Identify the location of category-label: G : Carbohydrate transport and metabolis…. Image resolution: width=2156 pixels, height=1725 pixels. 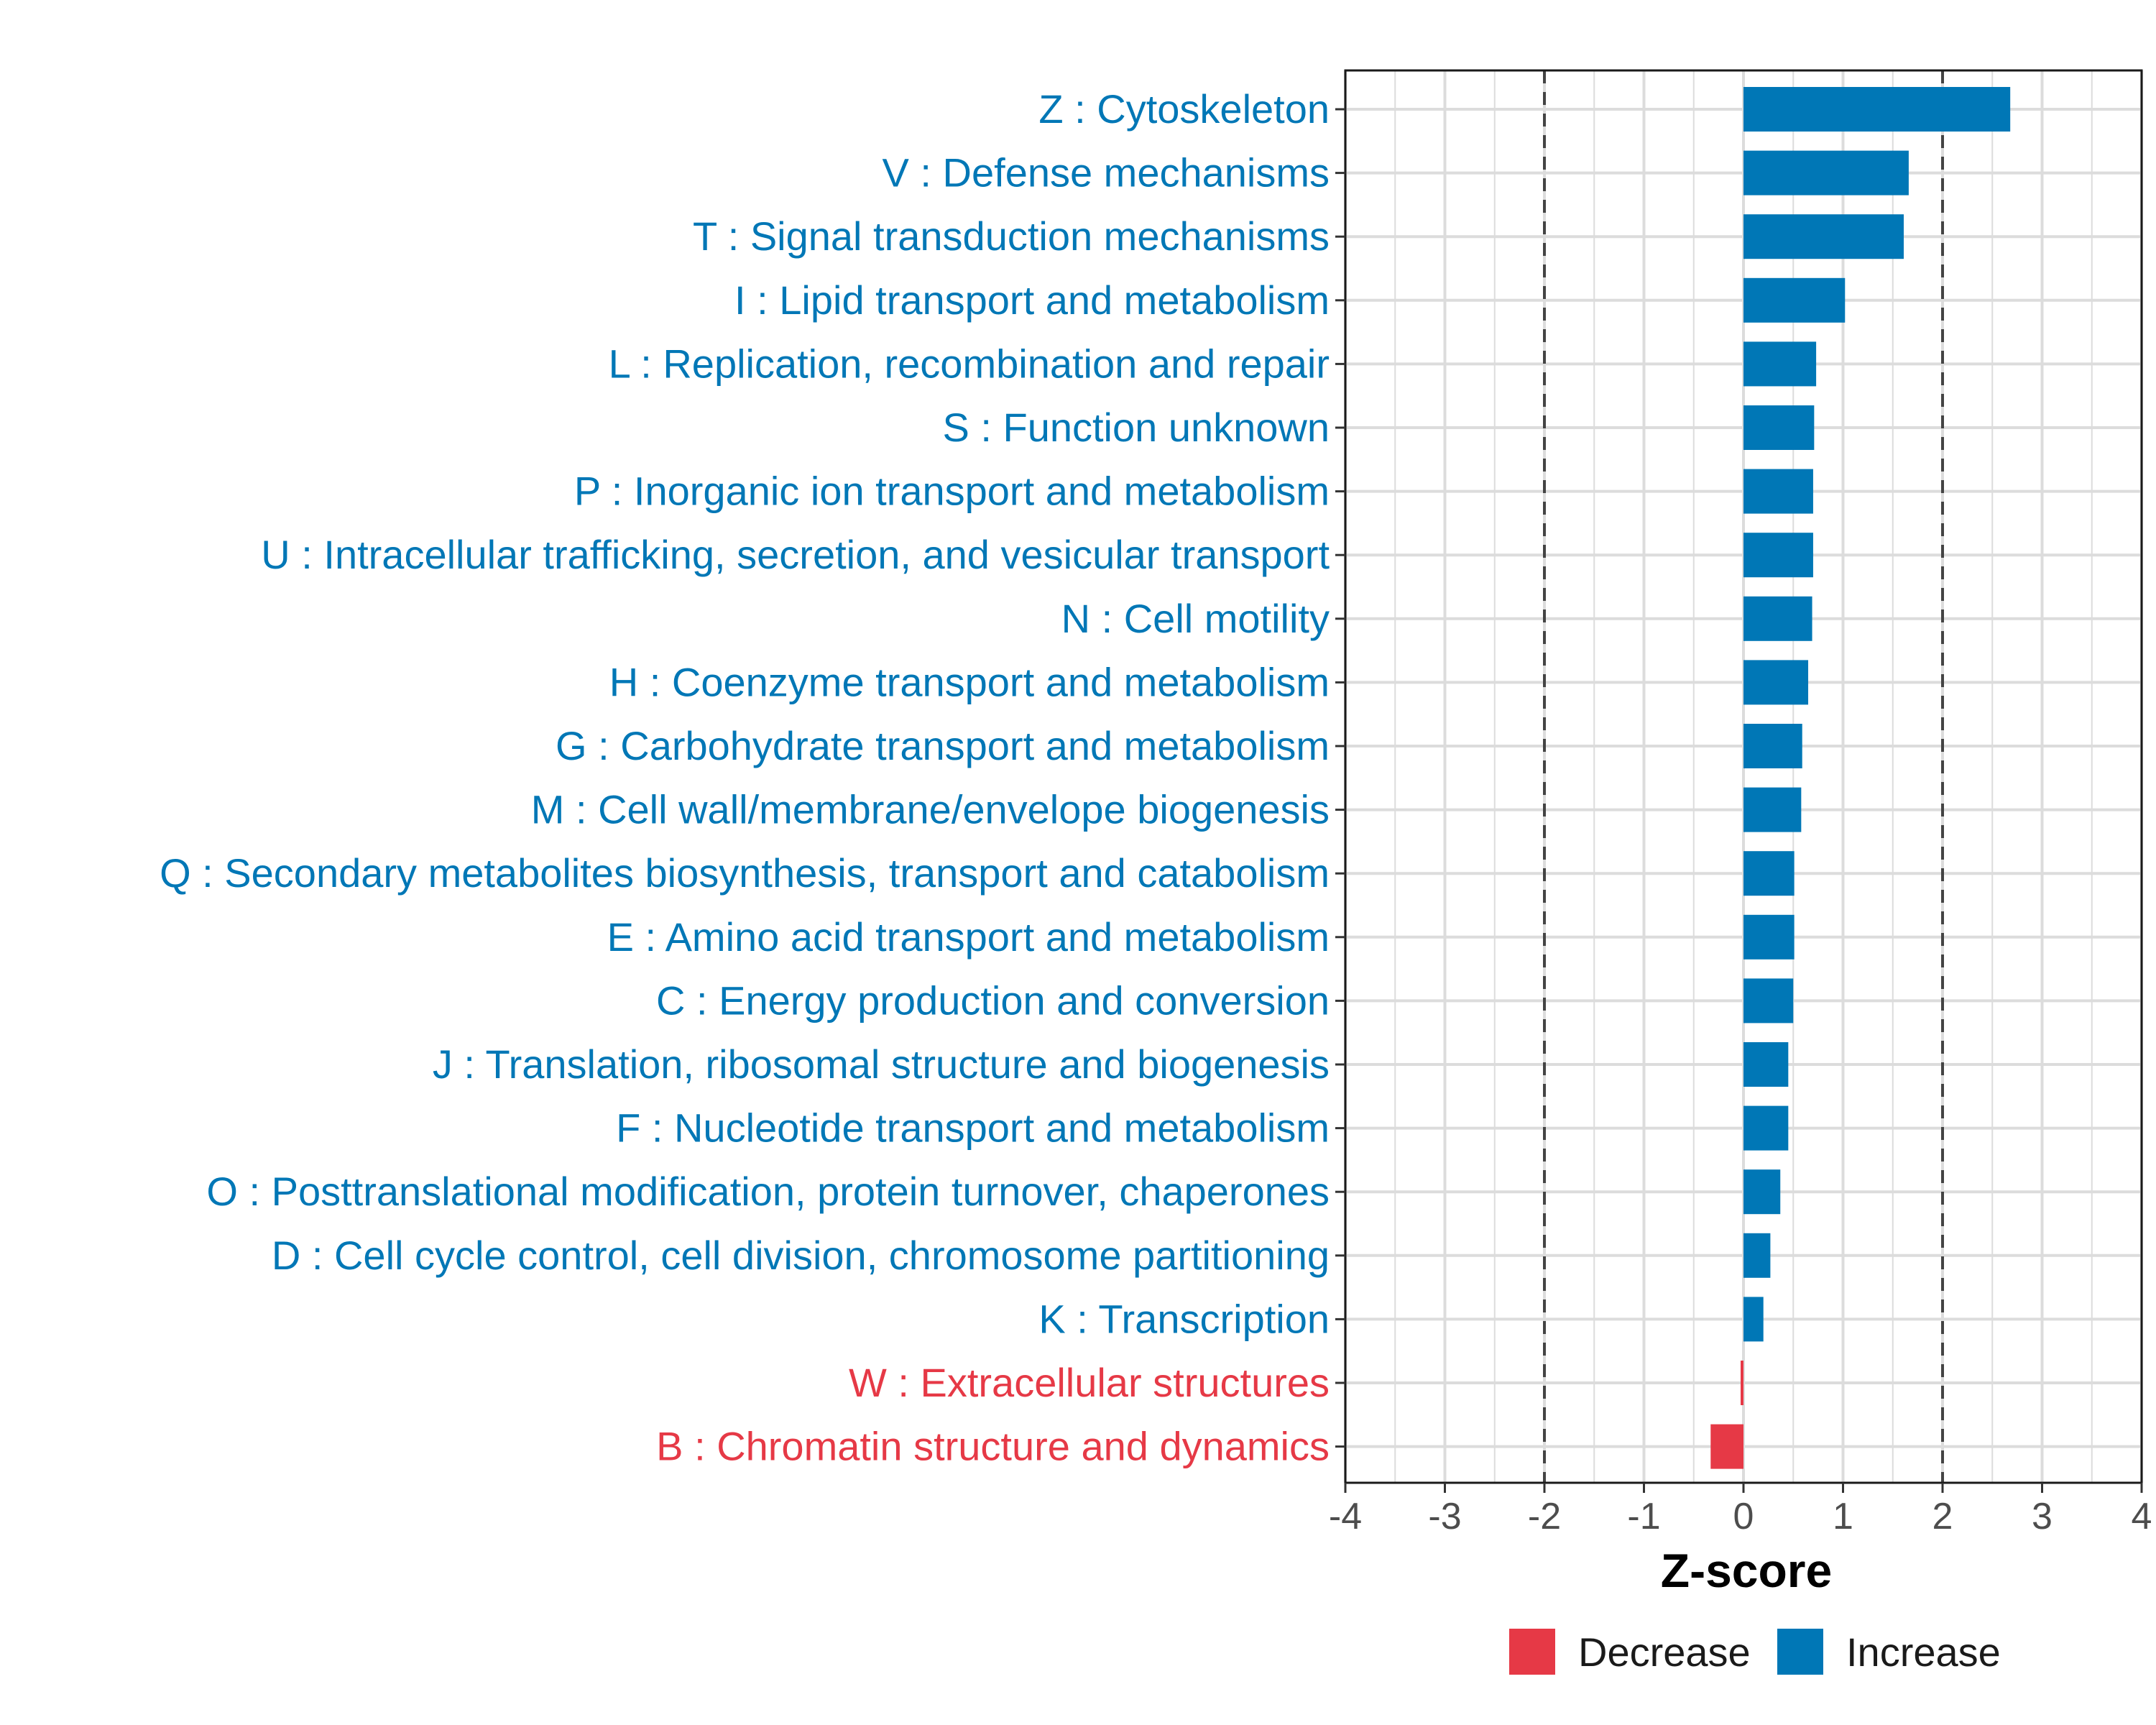
(943, 745).